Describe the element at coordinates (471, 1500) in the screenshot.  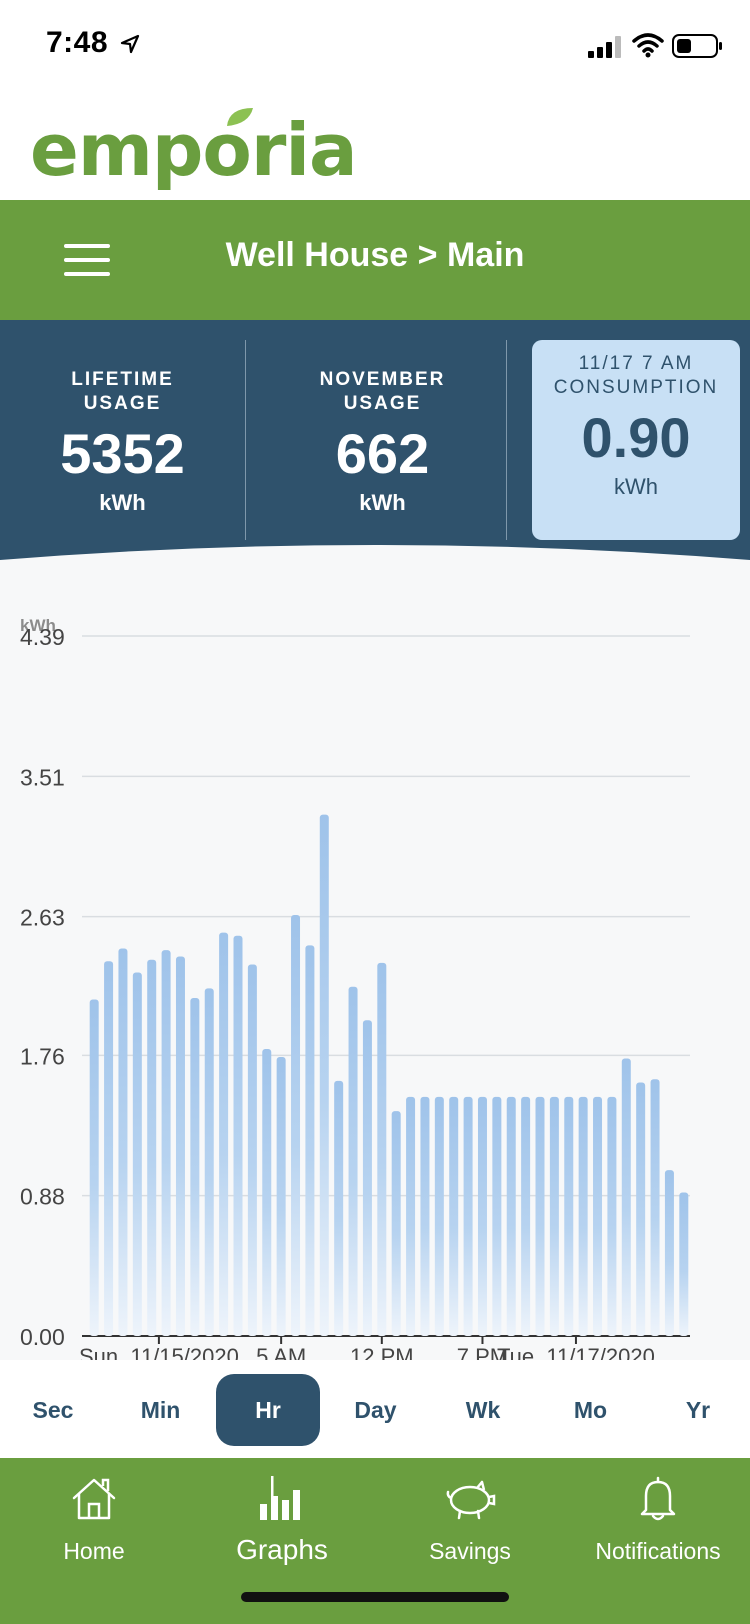
I see `piggy-bank-icon` at that location.